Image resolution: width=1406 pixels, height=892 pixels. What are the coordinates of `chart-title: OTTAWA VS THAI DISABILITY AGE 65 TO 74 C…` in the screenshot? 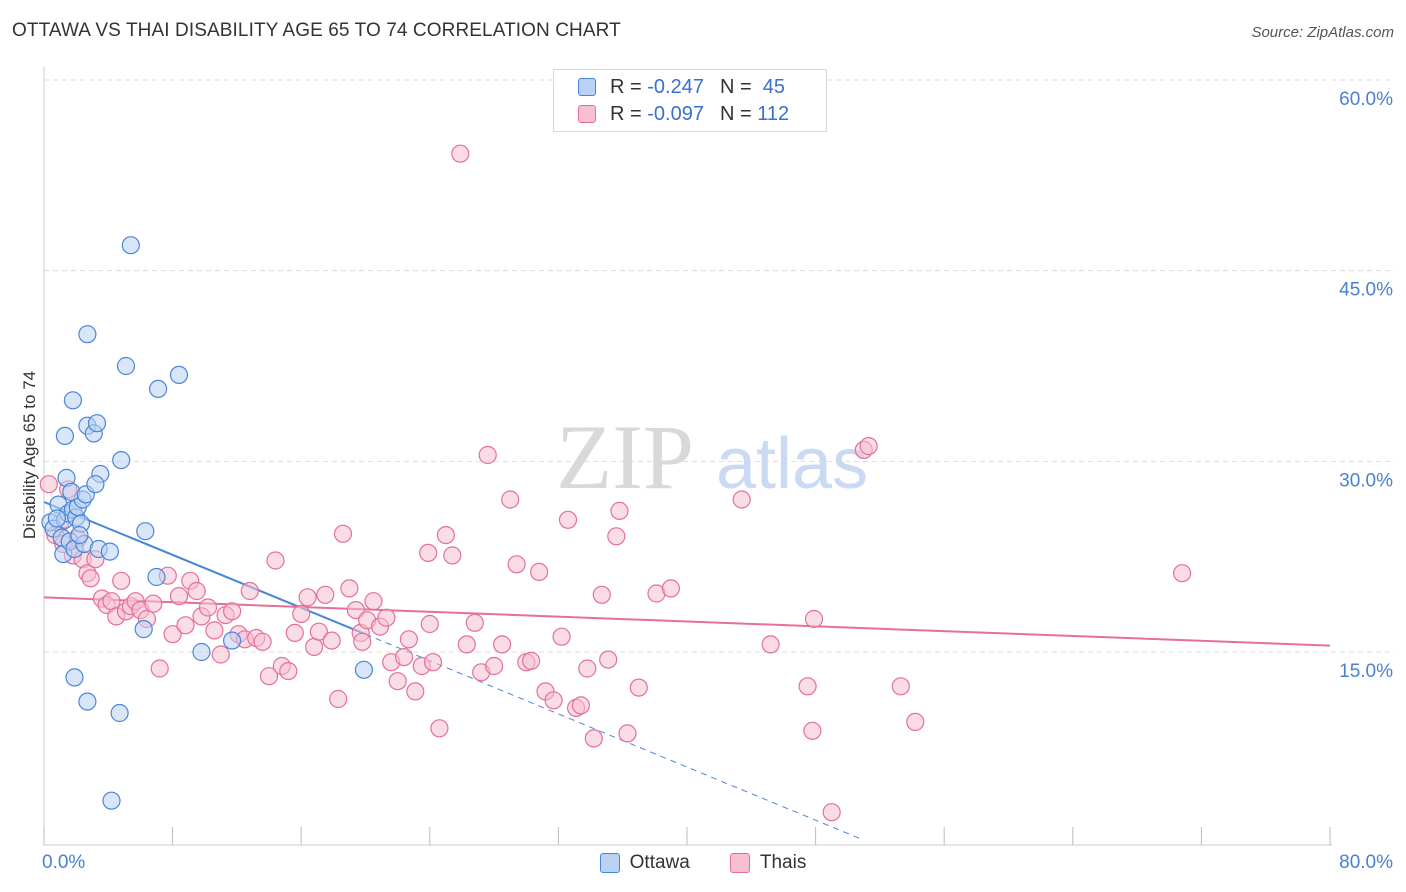 It's located at (316, 30).